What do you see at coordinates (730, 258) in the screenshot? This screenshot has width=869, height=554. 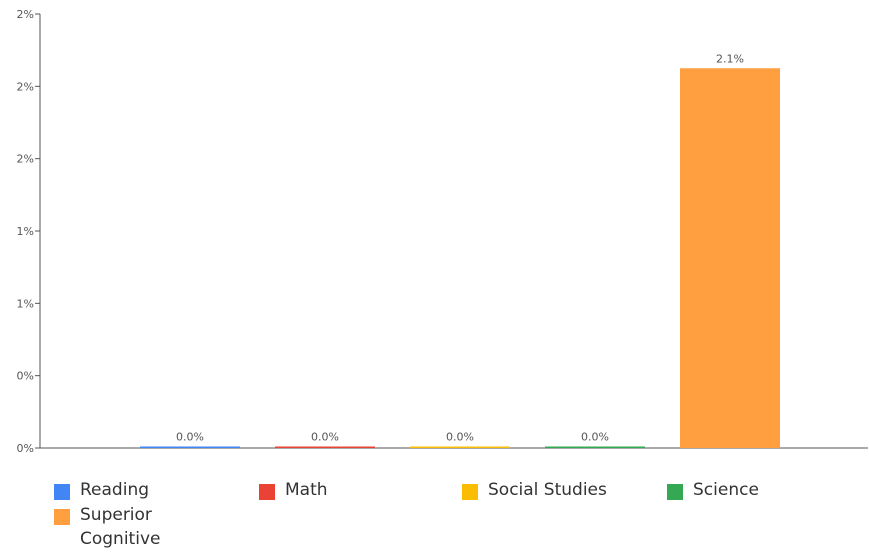 I see `bar-superior-cognitive` at bounding box center [730, 258].